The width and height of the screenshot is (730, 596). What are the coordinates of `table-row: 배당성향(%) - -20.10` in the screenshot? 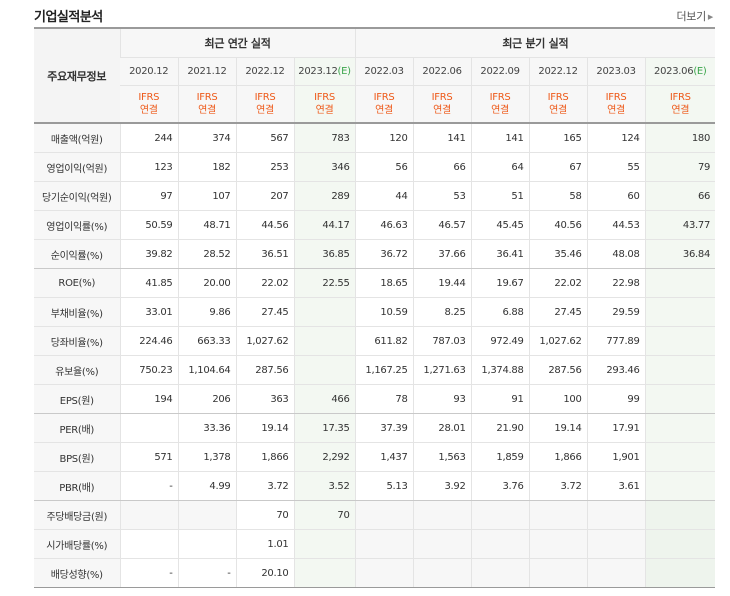 It's located at (375, 573).